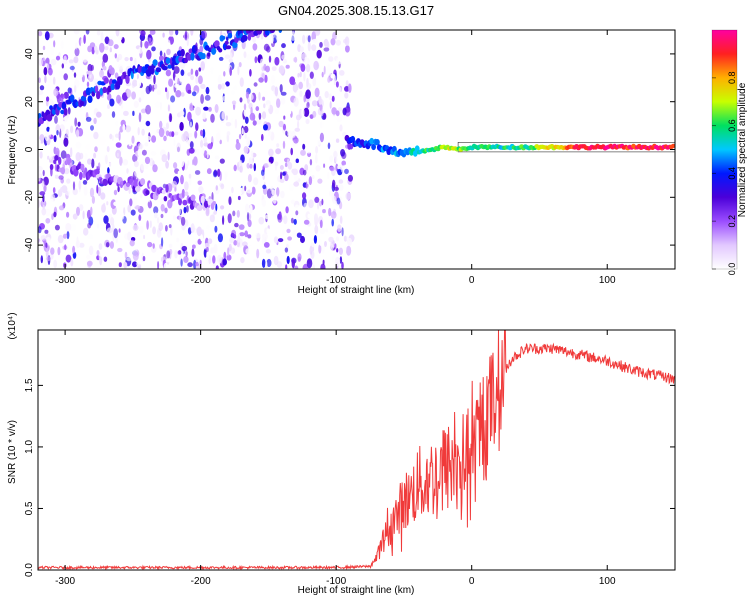 This screenshot has width=750, height=600. What do you see at coordinates (65, 581) in the screenshot?
I see `snr-x-tick-label: -300` at bounding box center [65, 581].